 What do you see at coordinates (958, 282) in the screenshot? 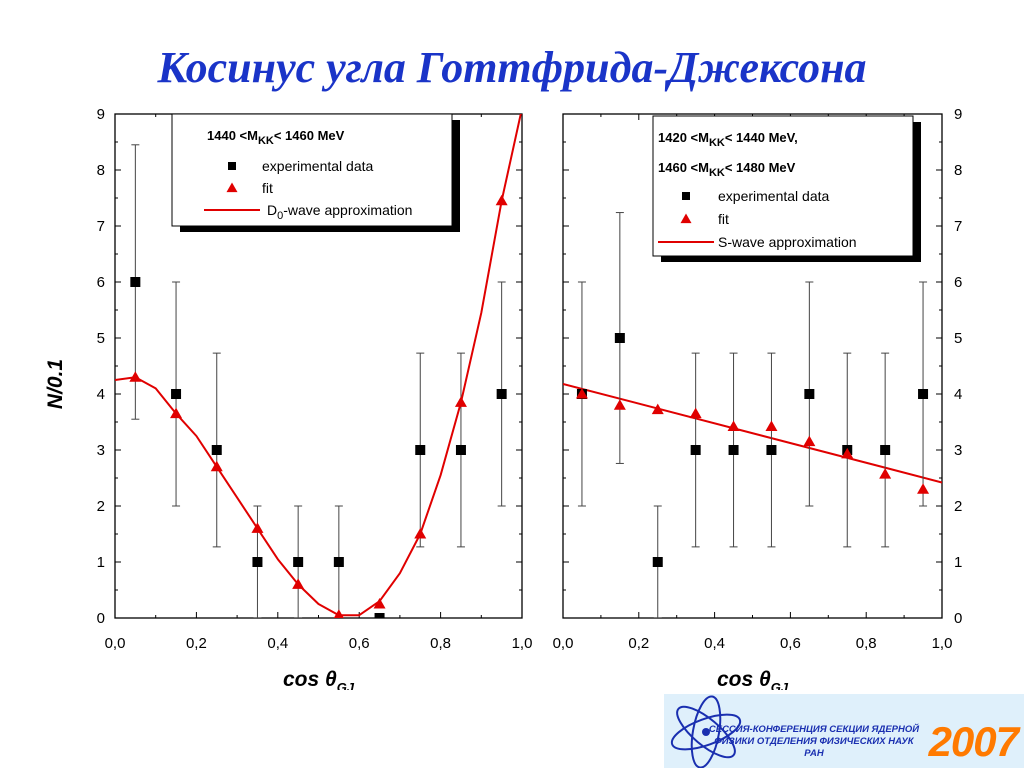
I see `y-tick-label: 6` at bounding box center [958, 282].